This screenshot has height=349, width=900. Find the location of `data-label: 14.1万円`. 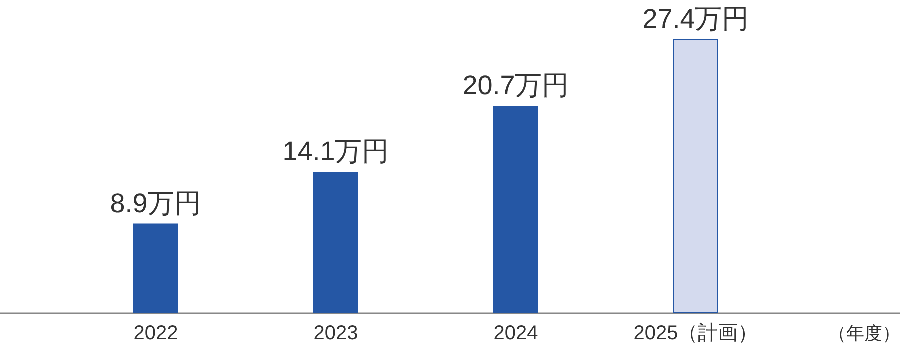

data-label: 14.1万円 is located at coordinates (336, 151).